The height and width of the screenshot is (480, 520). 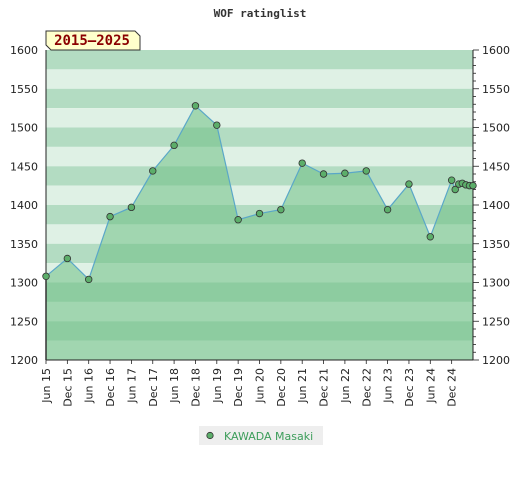 What do you see at coordinates (496, 128) in the screenshot?
I see `y-tick-label-right: 1500` at bounding box center [496, 128].